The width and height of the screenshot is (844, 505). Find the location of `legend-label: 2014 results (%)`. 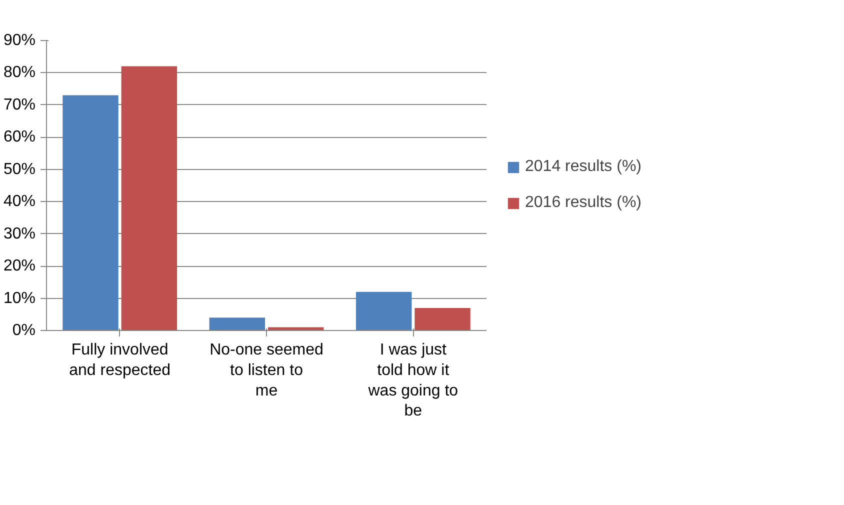

legend-label: 2014 results (%) is located at coordinates (583, 167).